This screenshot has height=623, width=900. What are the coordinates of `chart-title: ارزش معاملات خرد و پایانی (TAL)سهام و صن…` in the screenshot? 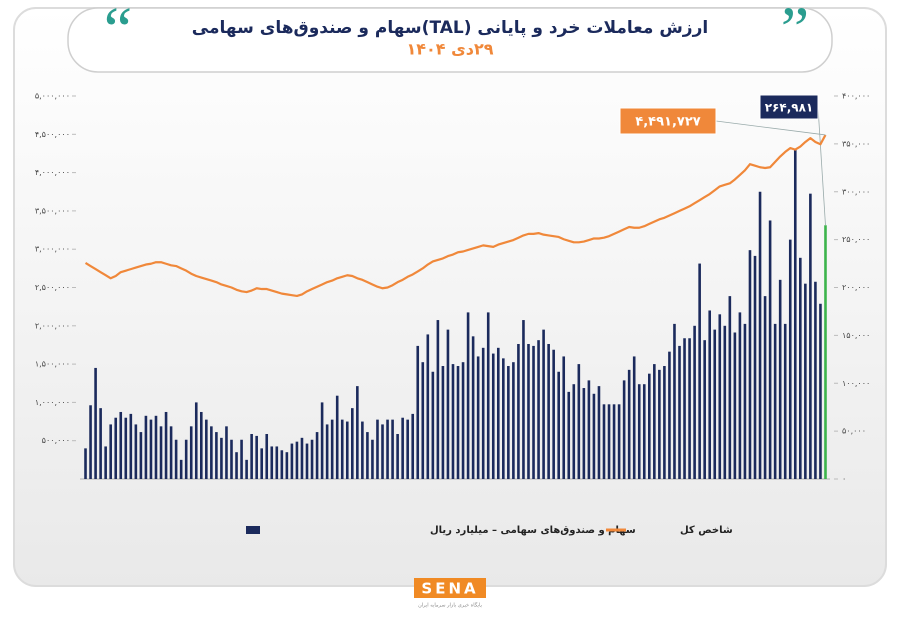 It's located at (450, 28).